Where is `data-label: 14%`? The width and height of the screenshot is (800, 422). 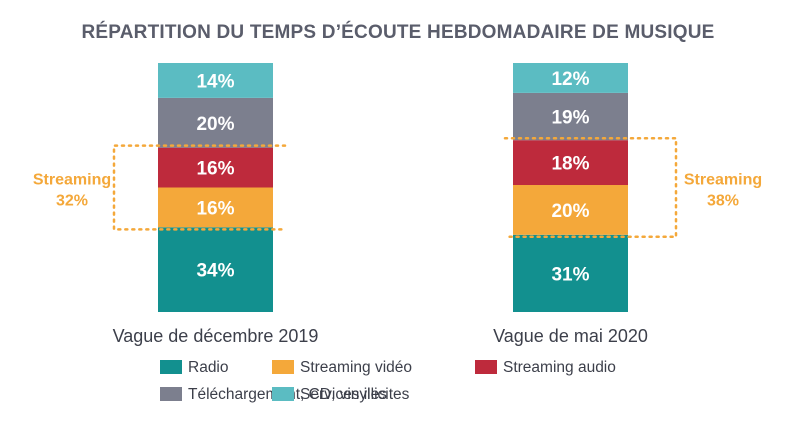
data-label: 14% is located at coordinates (215, 81).